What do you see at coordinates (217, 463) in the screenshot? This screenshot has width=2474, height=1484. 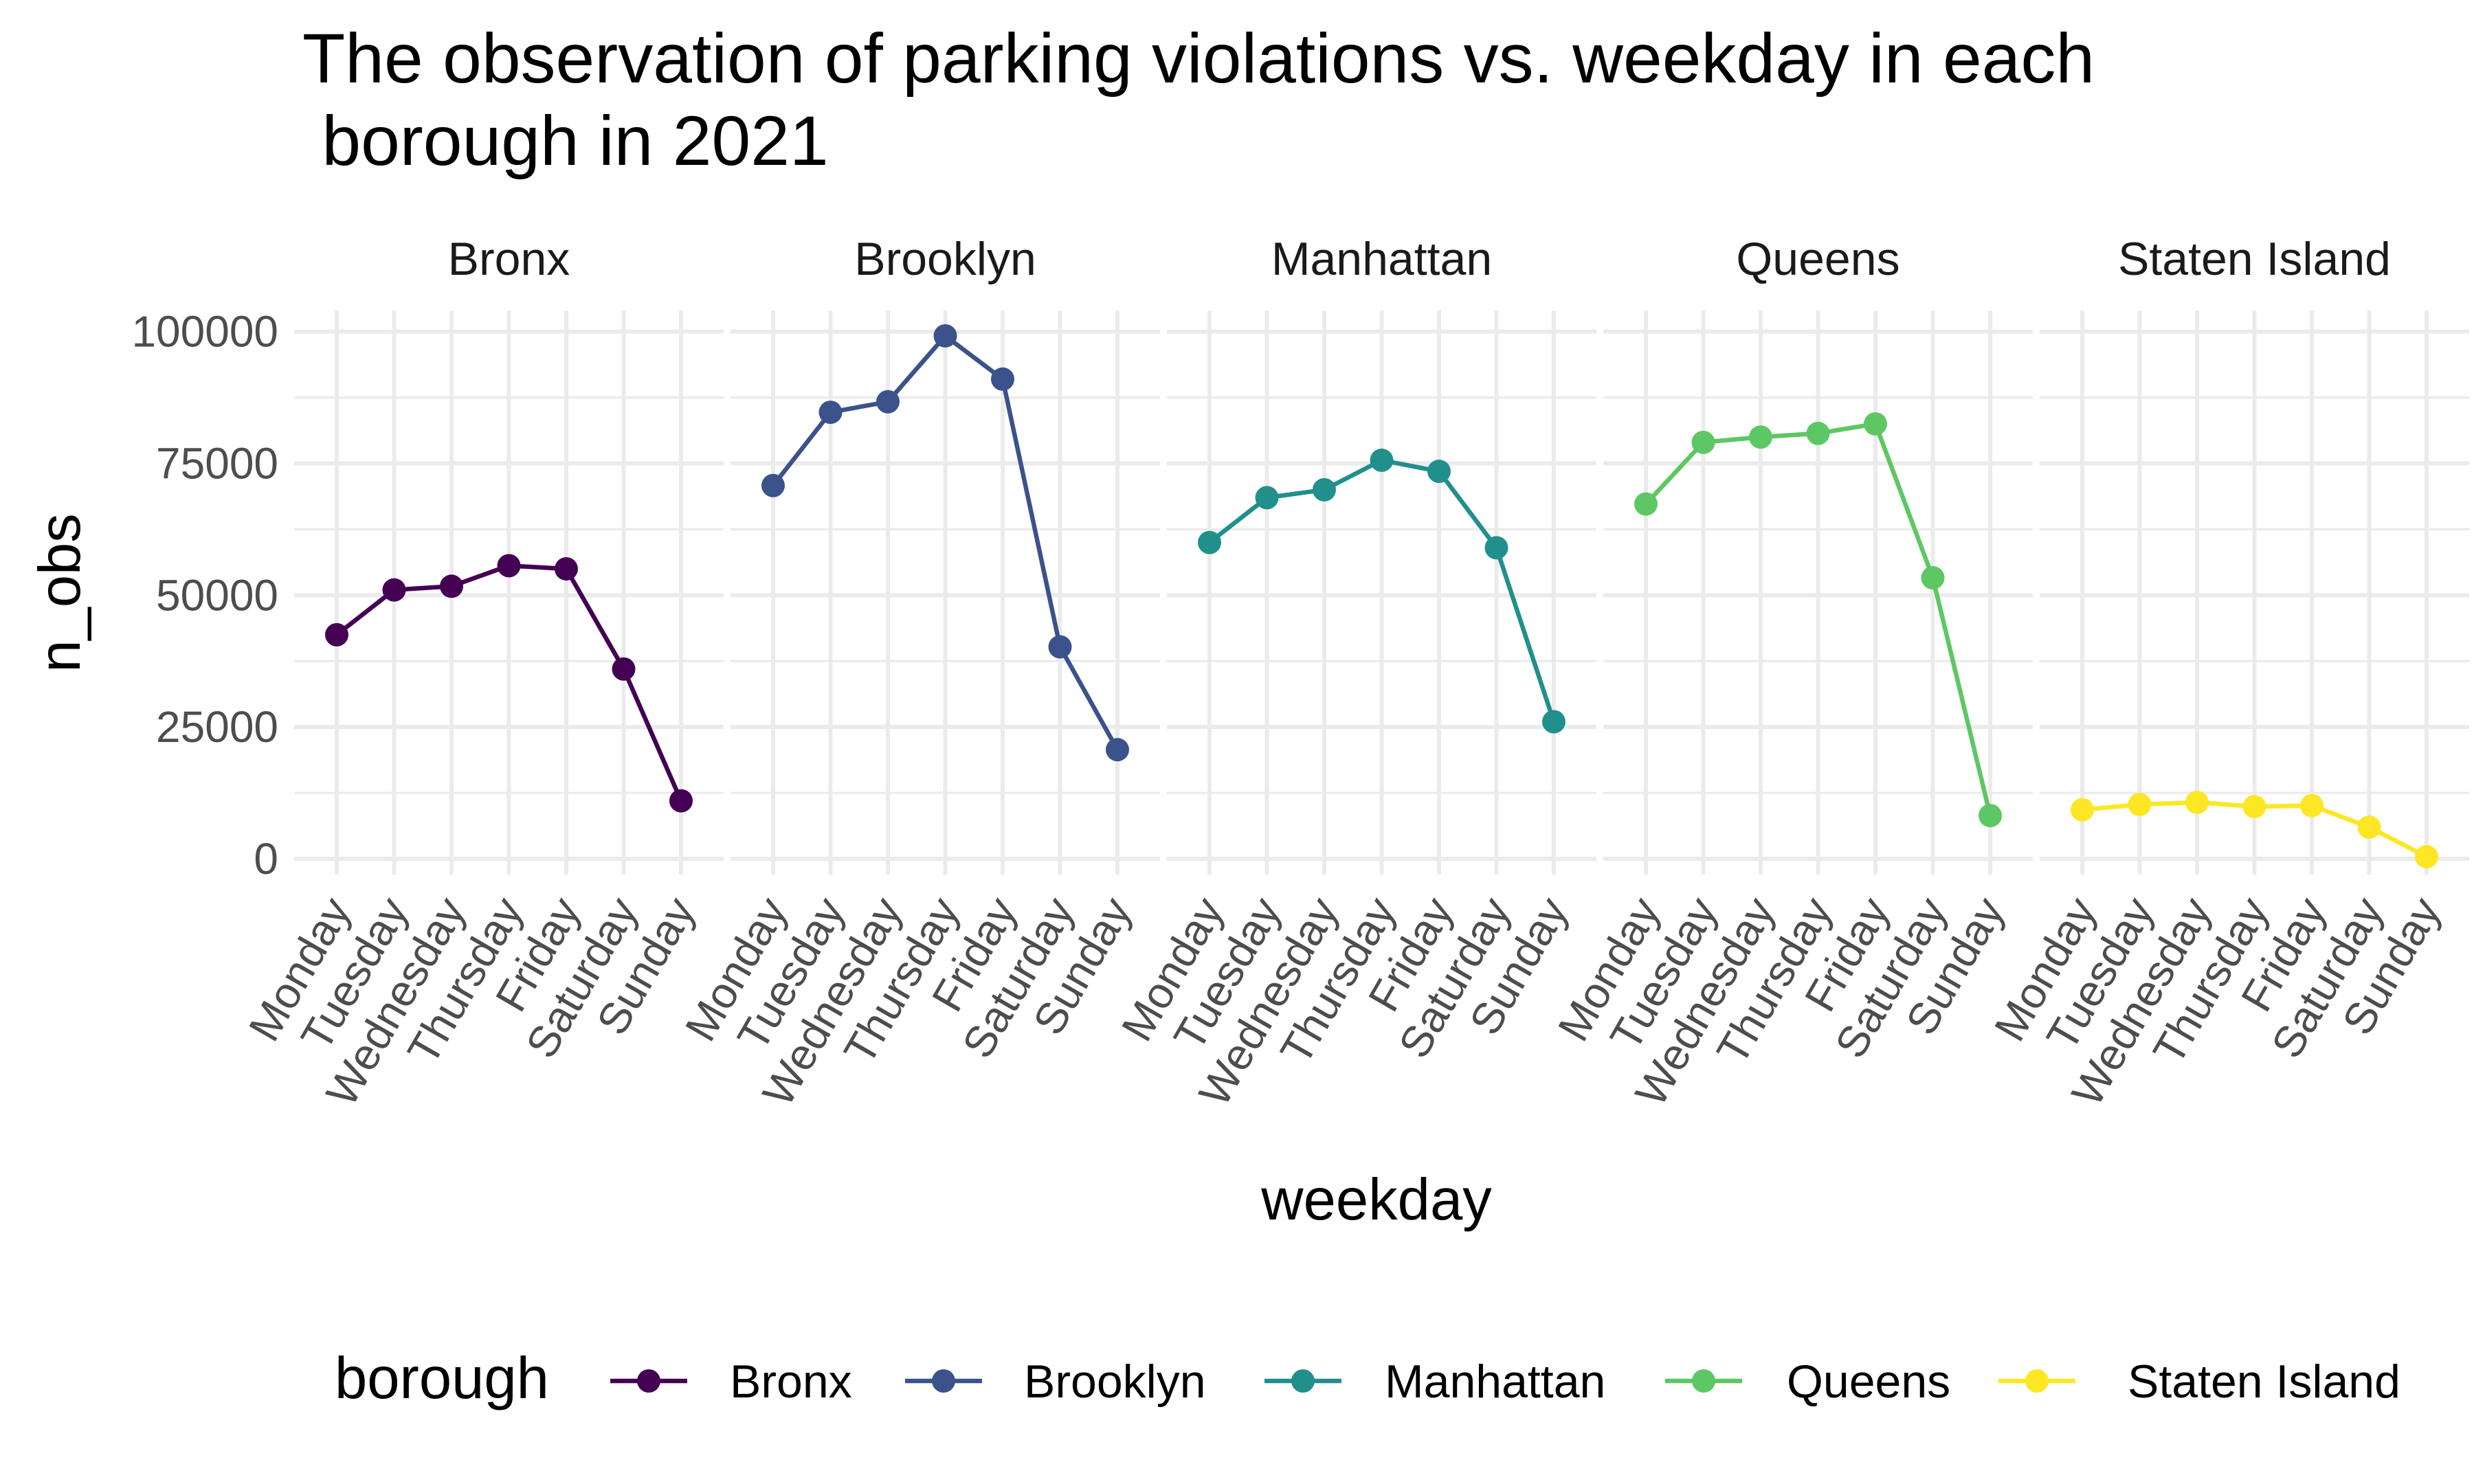 I see `y-tick-label: 75000` at bounding box center [217, 463].